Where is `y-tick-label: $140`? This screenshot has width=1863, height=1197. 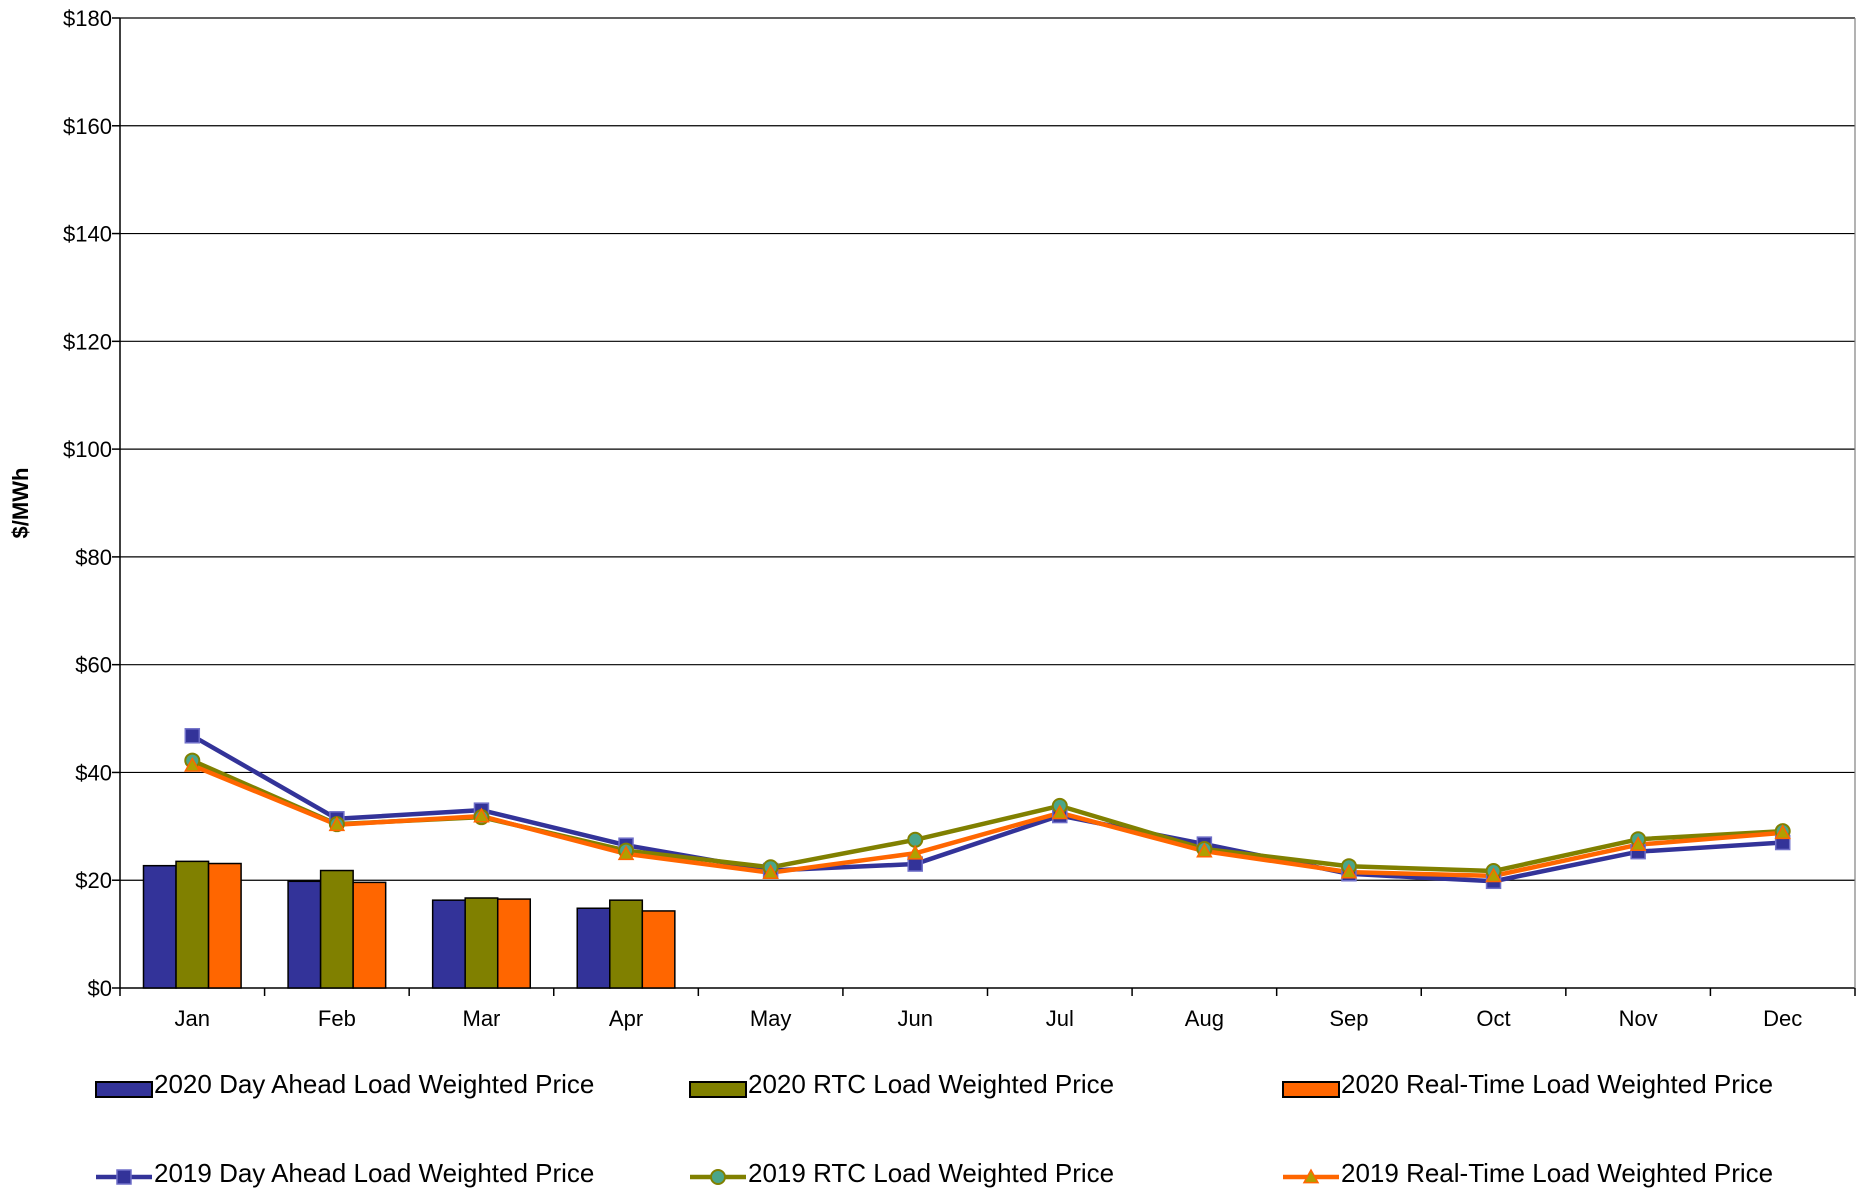 y-tick-label: $140 is located at coordinates (87, 234).